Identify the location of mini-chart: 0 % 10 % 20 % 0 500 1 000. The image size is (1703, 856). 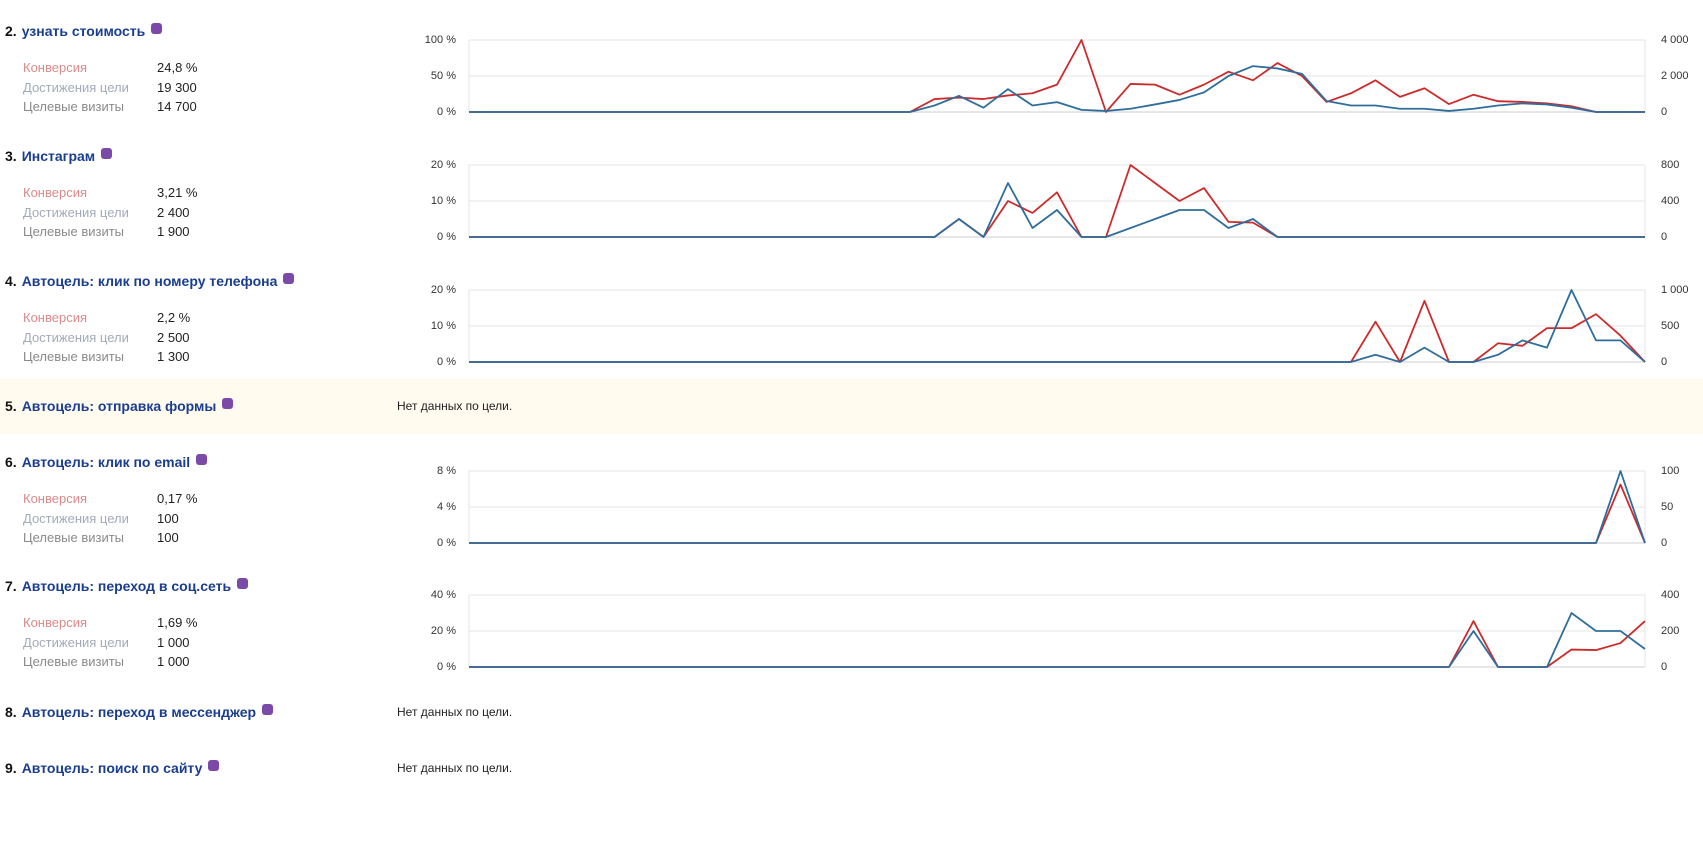
(1060, 326).